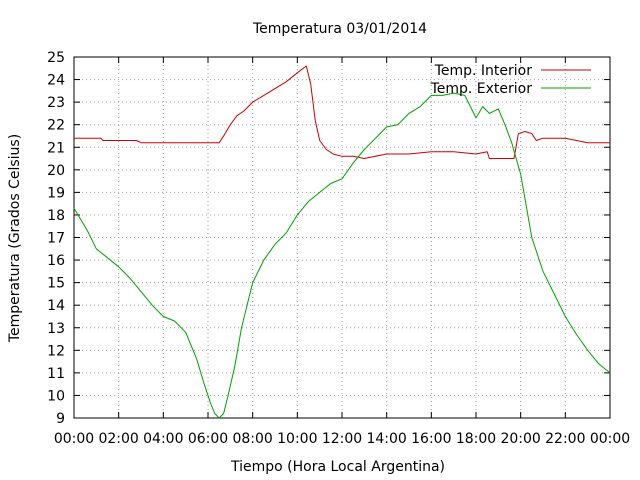  I want to click on y-tick-label: 25, so click(56, 58).